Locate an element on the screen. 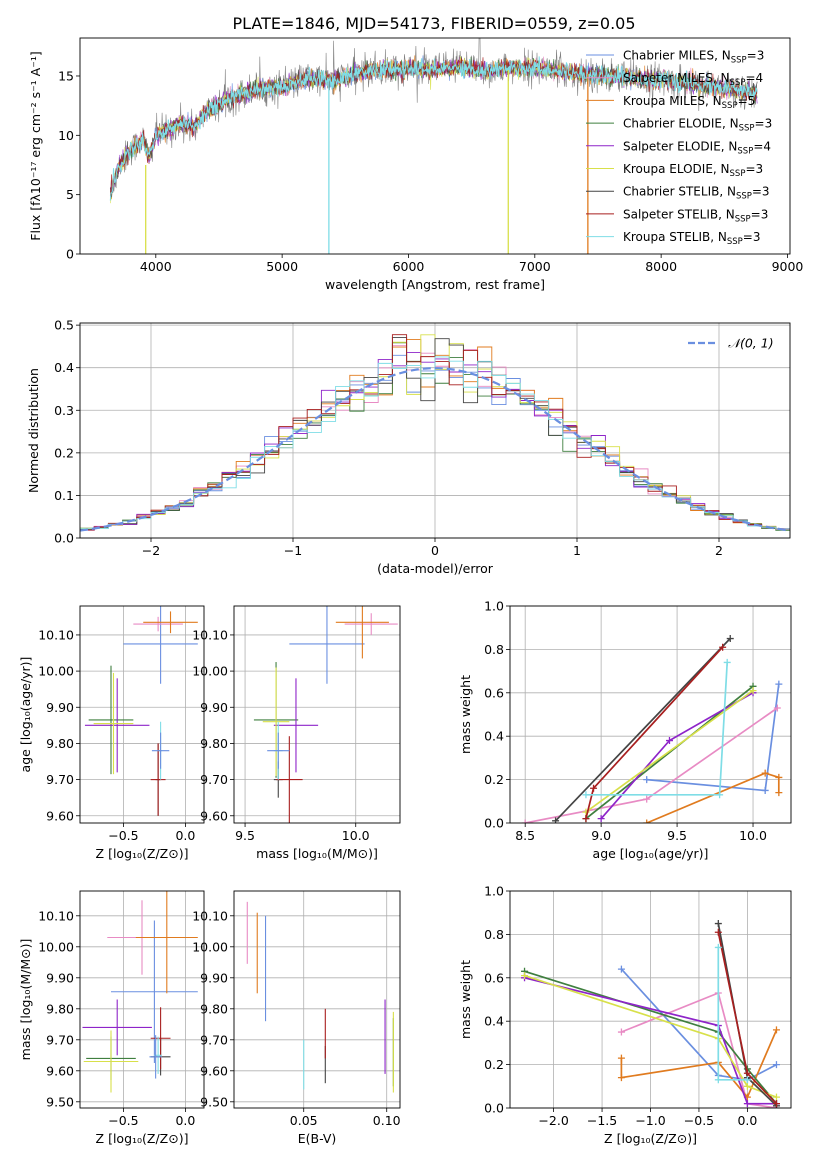  y-axis-label: age [log₁₀(age/yr)] is located at coordinates (25, 715).